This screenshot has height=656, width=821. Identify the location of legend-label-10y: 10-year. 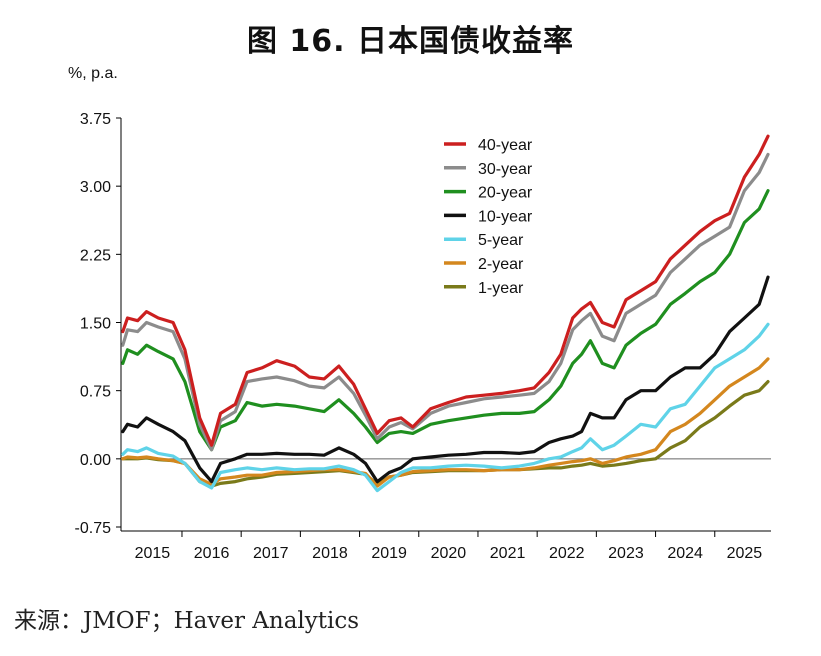
(505, 216).